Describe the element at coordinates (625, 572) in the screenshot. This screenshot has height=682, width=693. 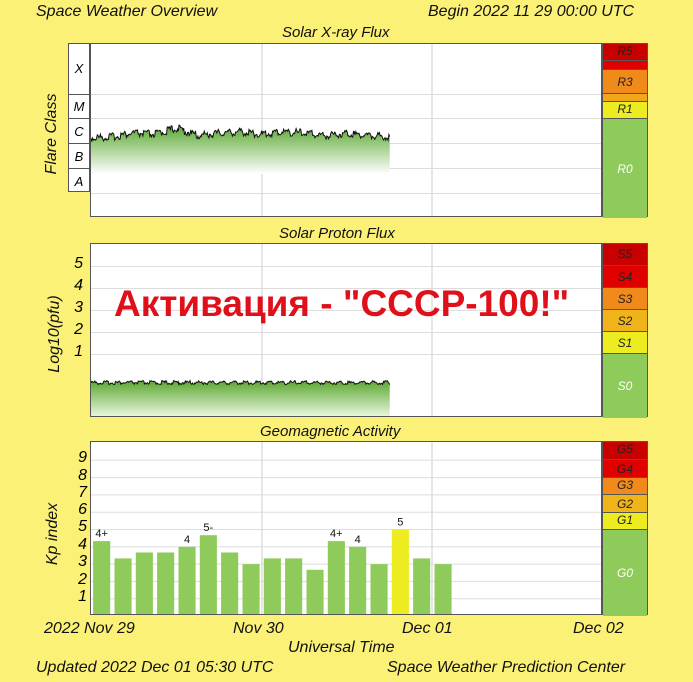
I see `scale-g0: G0` at that location.